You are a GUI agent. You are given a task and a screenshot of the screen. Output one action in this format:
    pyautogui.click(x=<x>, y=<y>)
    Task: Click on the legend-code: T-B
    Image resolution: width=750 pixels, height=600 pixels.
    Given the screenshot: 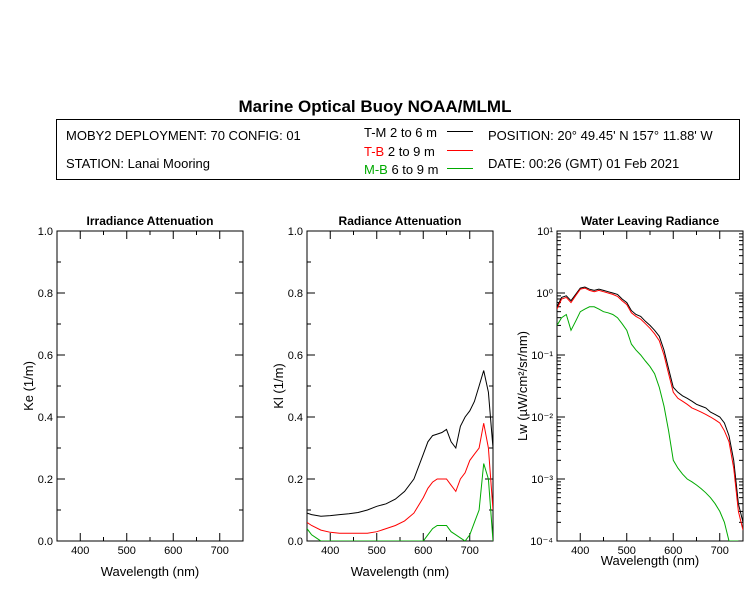 What is the action you would take?
    pyautogui.click(x=374, y=151)
    